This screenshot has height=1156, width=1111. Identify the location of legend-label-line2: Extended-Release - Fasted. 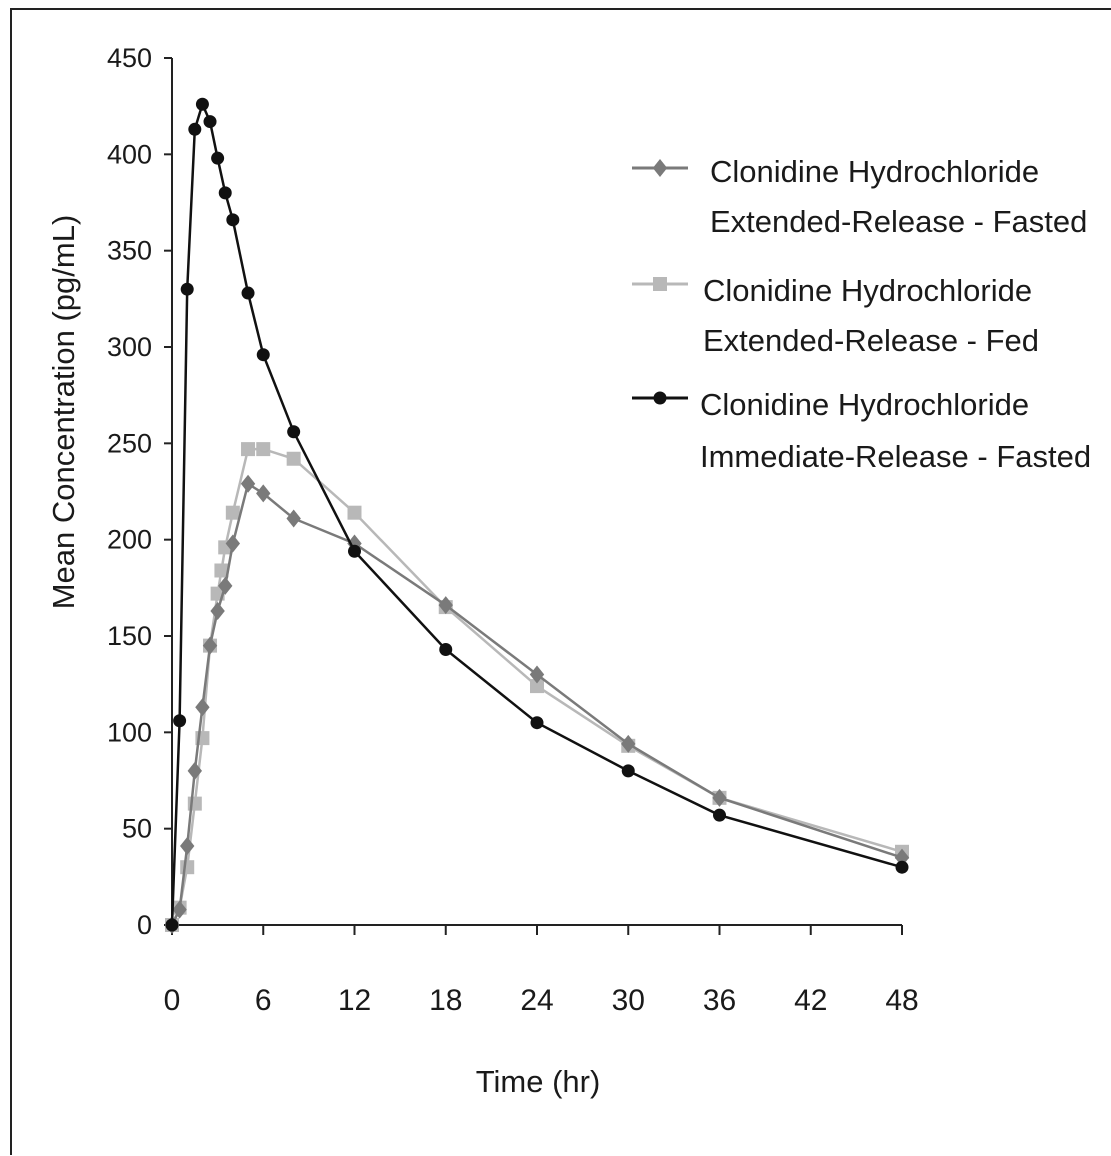
(898, 221).